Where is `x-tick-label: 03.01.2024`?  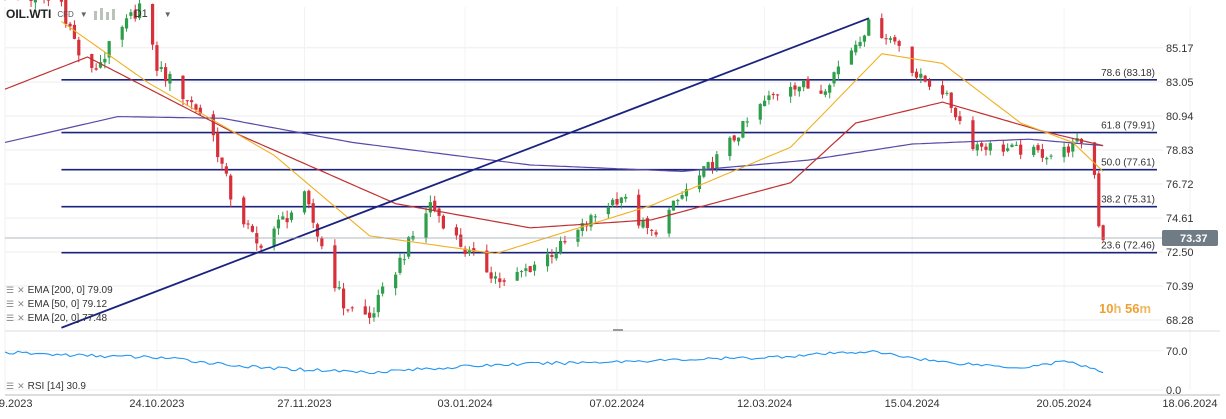 x-tick-label: 03.01.2024 is located at coordinates (465, 404).